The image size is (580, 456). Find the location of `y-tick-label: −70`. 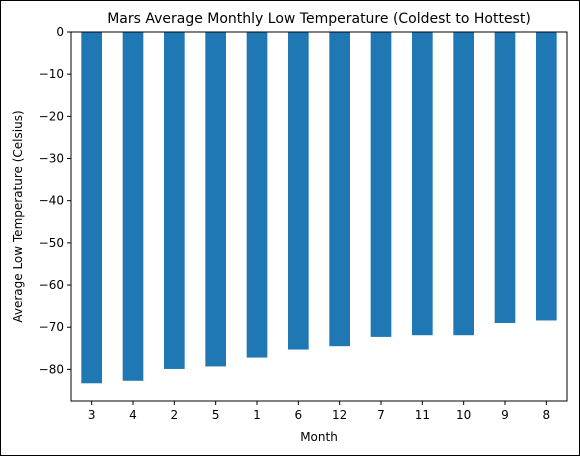

y-tick-label: −70 is located at coordinates (51, 327).